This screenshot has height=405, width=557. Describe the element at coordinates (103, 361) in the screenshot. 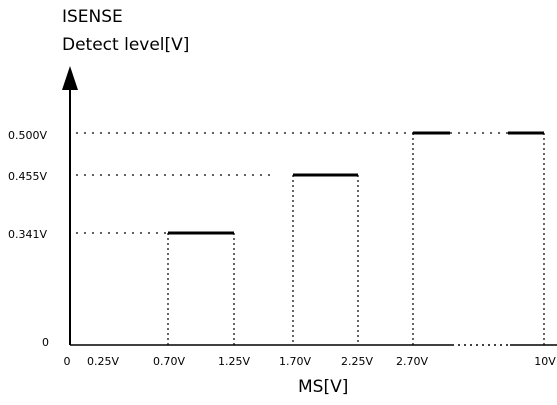

I see `x-tick-label: 0.25V` at that location.